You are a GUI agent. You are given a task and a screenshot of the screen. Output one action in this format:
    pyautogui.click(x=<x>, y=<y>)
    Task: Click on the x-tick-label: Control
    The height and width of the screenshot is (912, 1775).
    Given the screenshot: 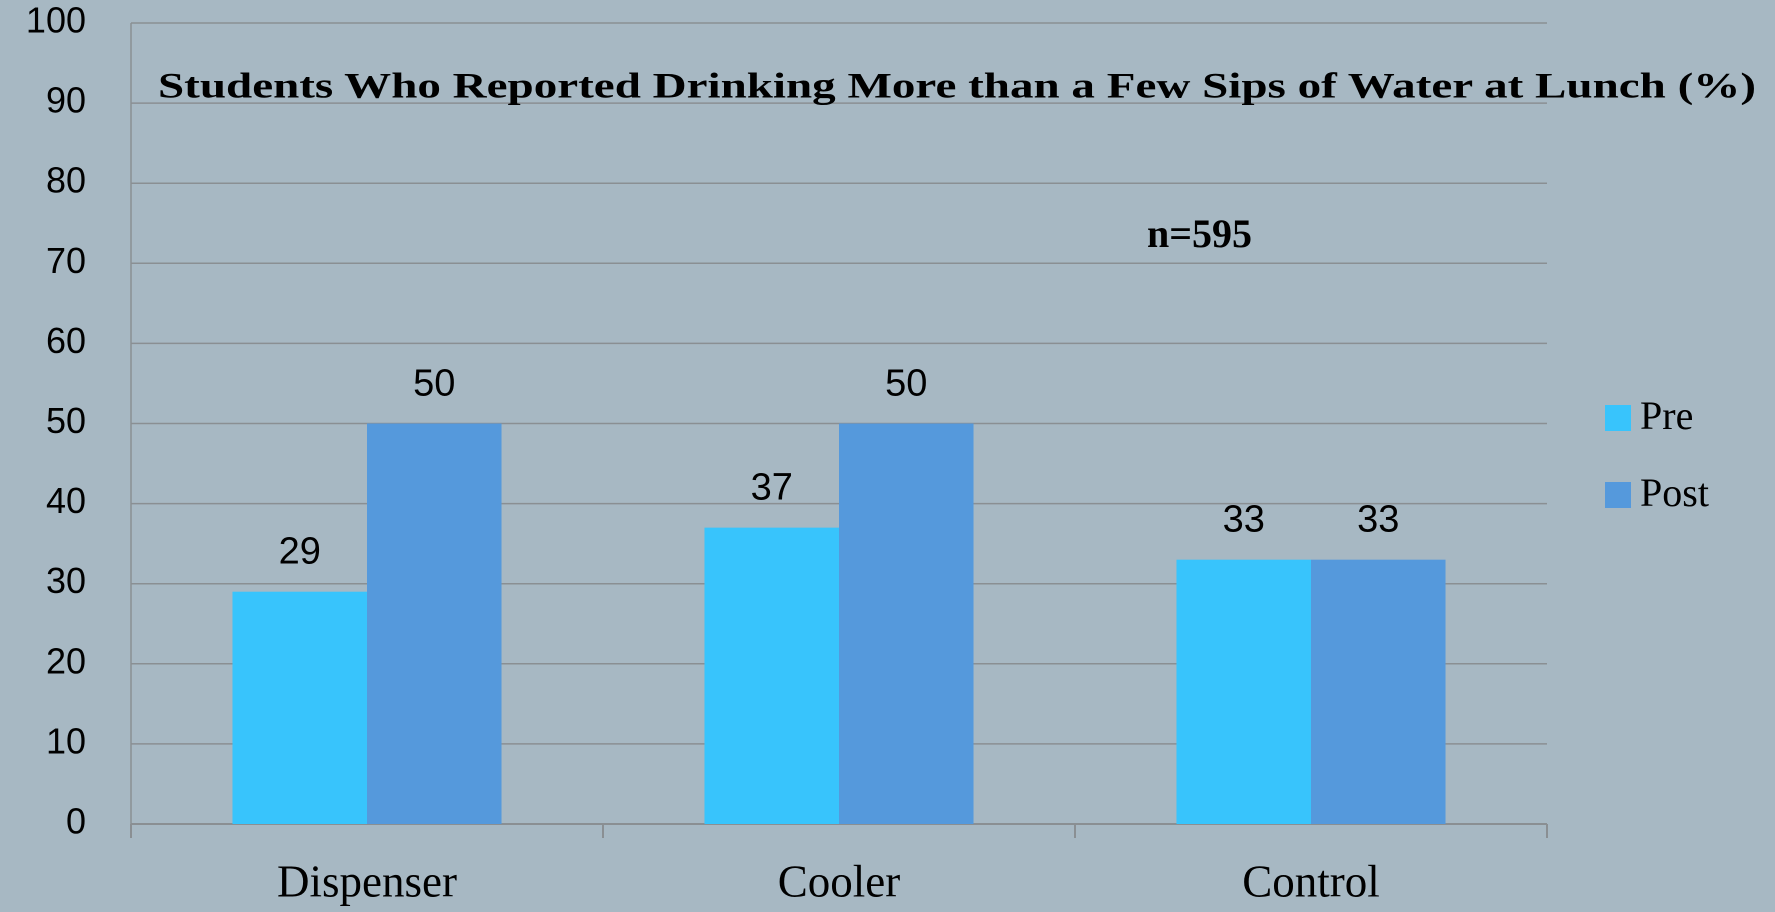 What is the action you would take?
    pyautogui.click(x=1311, y=881)
    